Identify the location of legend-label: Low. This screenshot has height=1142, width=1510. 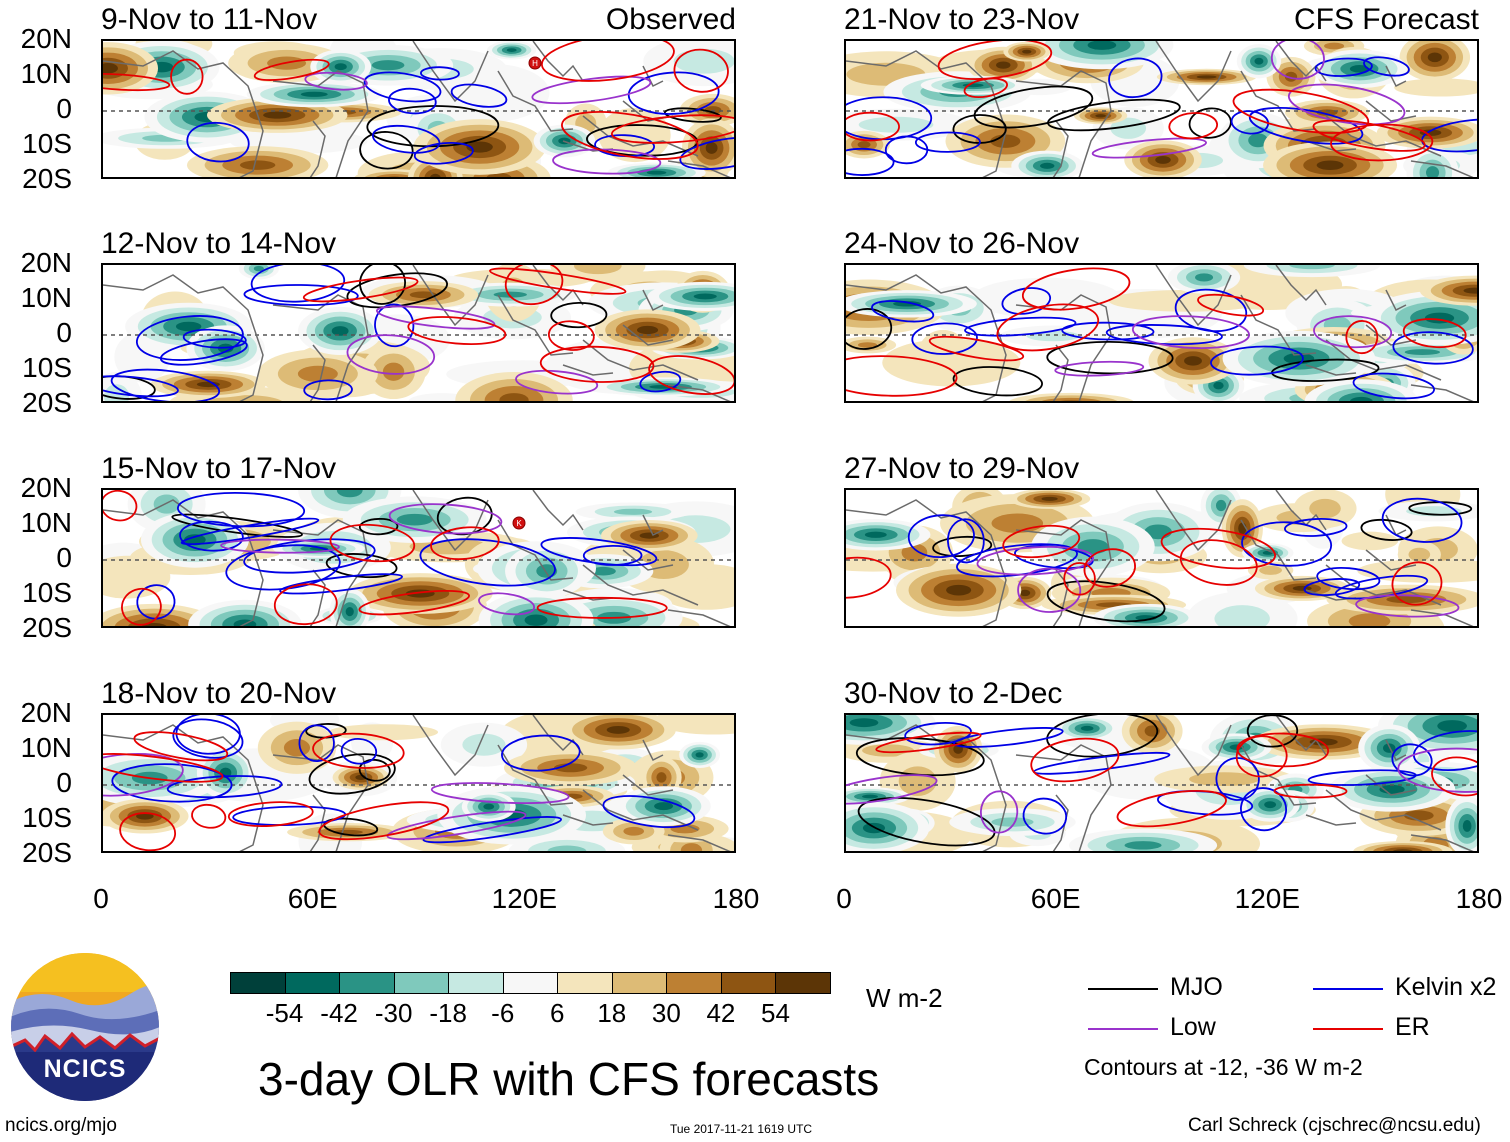
(1193, 1027).